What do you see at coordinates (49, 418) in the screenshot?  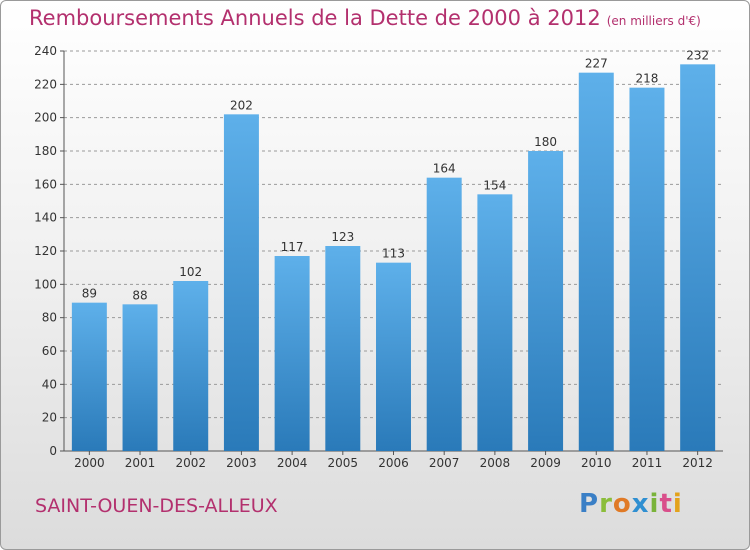 I see `y-tick-label: 20` at bounding box center [49, 418].